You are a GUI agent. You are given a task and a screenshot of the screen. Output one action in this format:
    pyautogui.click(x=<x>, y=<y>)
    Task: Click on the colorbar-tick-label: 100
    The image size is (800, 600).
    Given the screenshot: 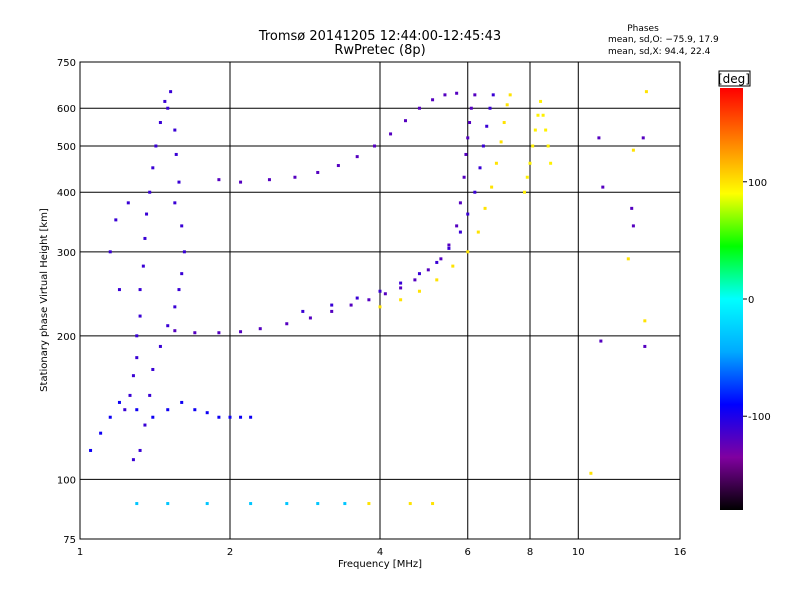 What is the action you would take?
    pyautogui.click(x=757, y=183)
    